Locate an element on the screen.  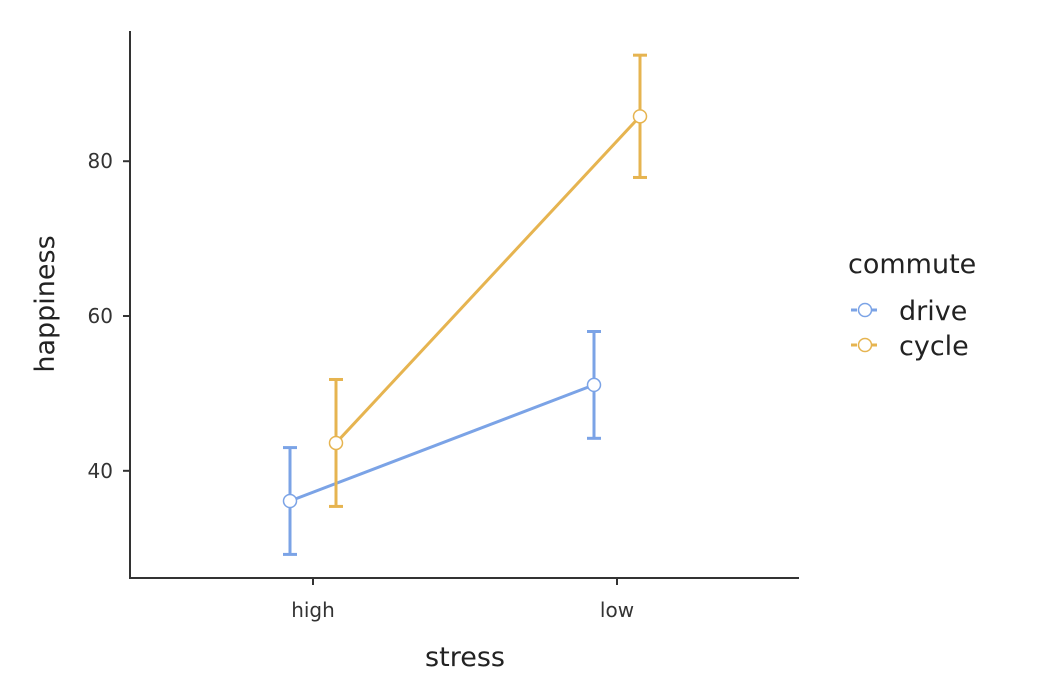
legend-label: drive is located at coordinates (933, 311).